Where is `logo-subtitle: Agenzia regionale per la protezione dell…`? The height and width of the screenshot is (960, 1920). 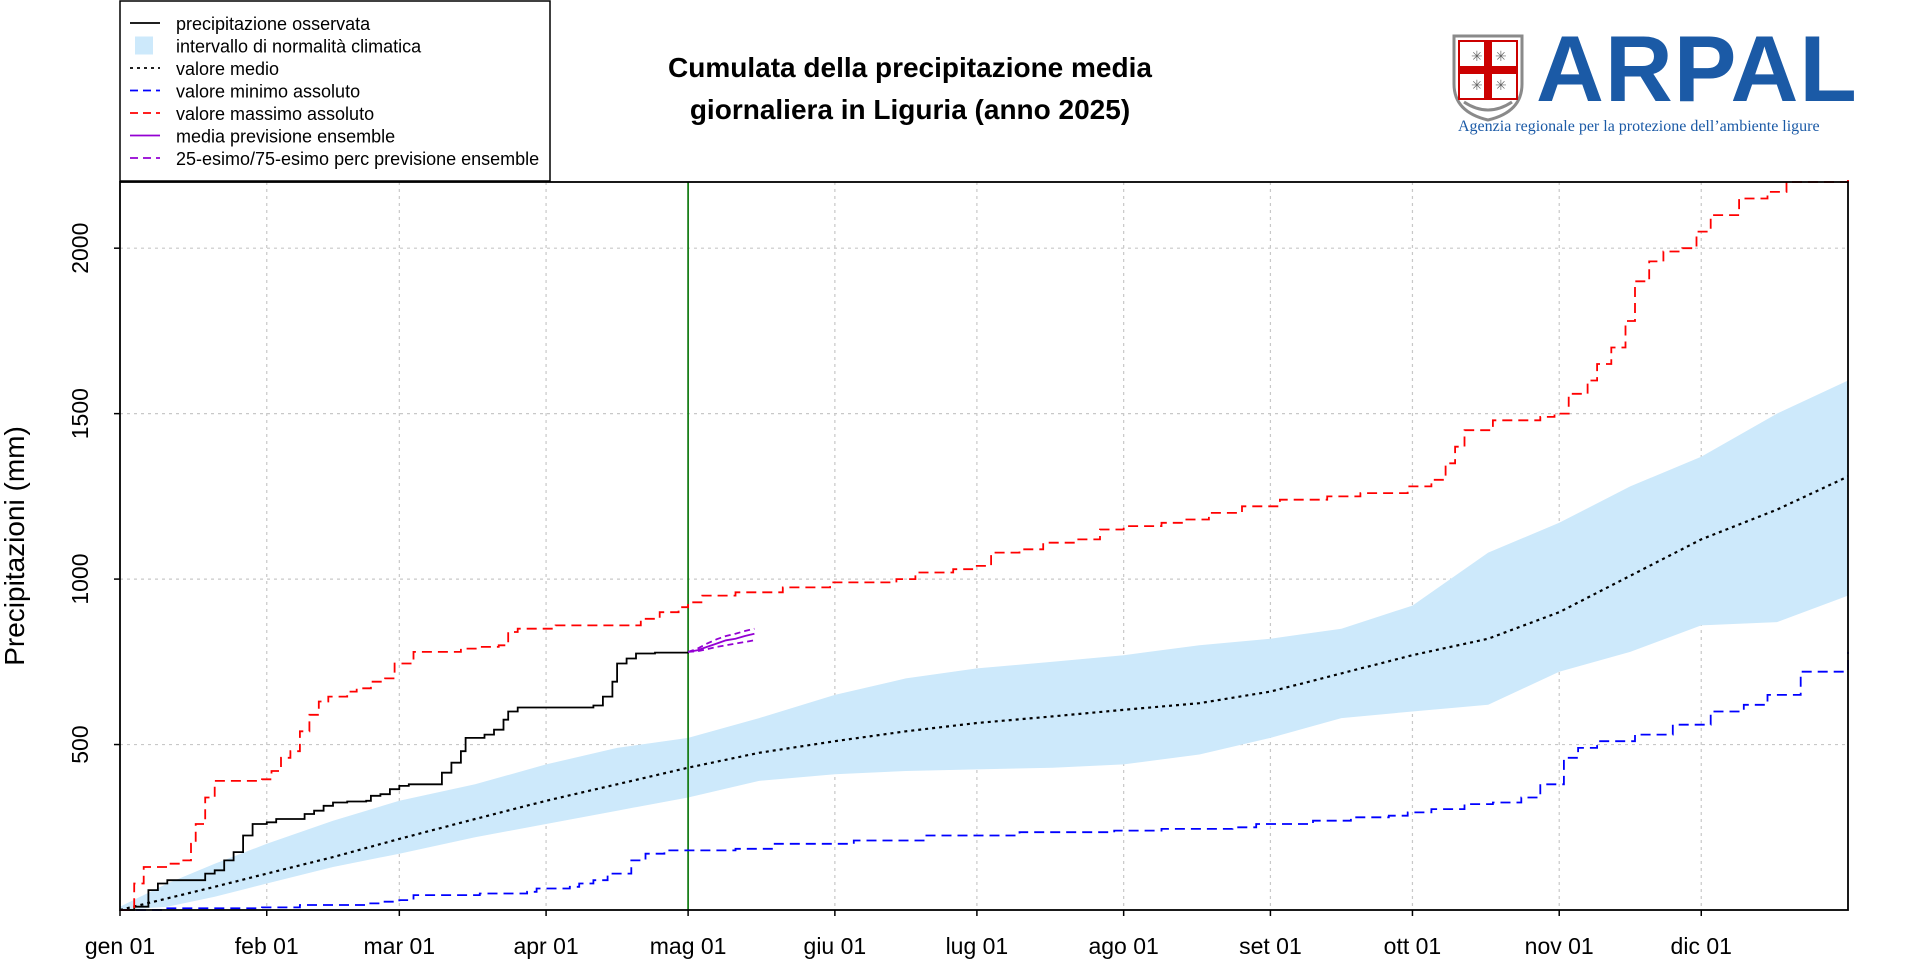
logo-subtitle: Agenzia regionale per la protezione dell… is located at coordinates (1639, 126).